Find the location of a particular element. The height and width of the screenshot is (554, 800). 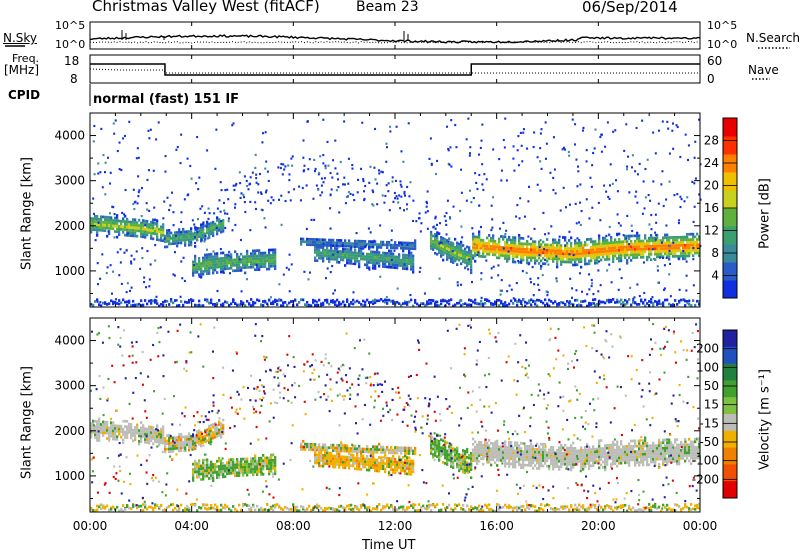

power-colorbar-tick-label: 28 is located at coordinates (711, 141).